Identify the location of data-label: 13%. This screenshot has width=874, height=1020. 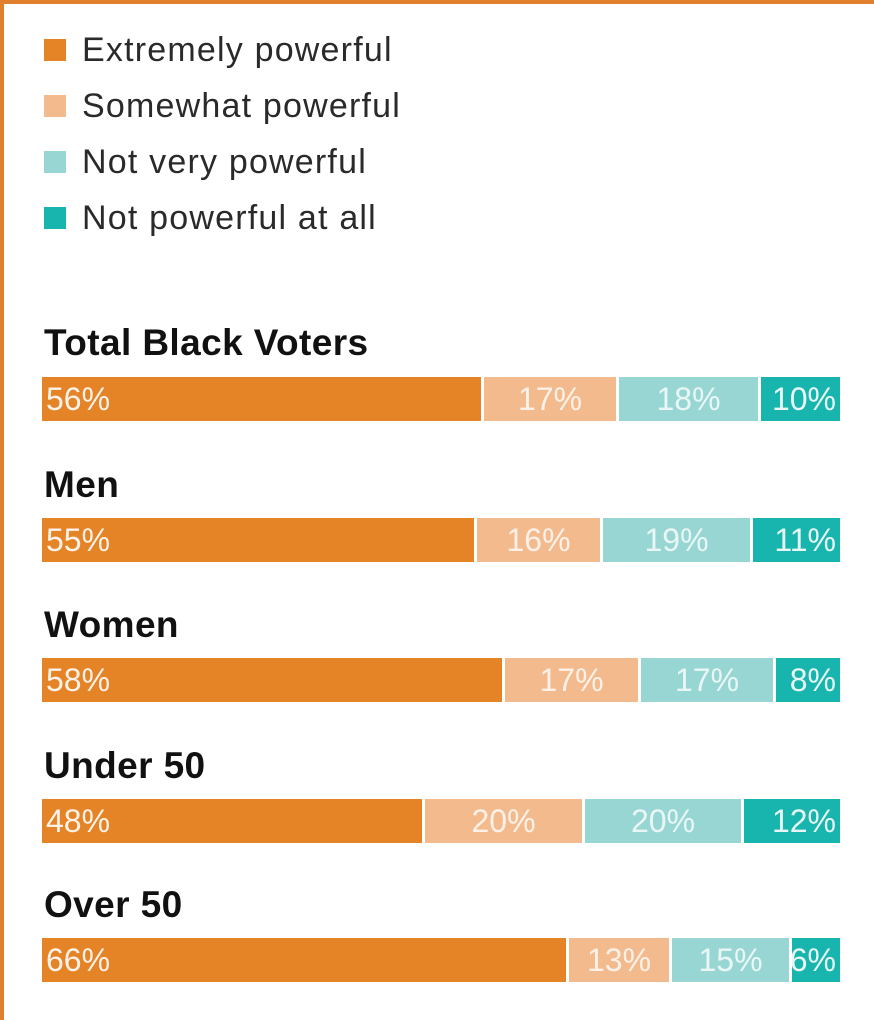
(619, 959).